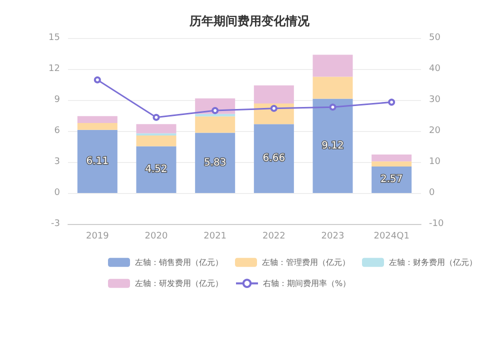 The image size is (499, 337). Describe the element at coordinates (54, 38) in the screenshot. I see `y-tick-label: 15` at that location.